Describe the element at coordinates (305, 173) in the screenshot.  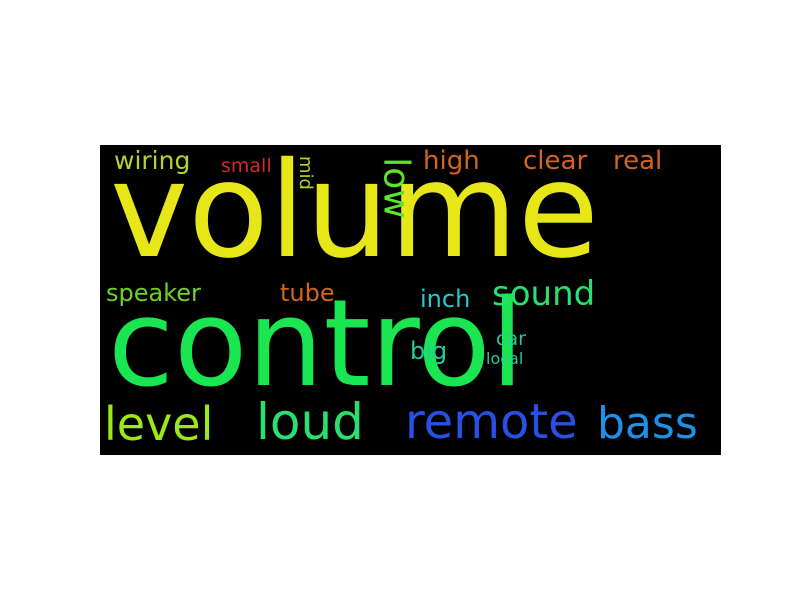
I see `word-mid: mid` at that location.